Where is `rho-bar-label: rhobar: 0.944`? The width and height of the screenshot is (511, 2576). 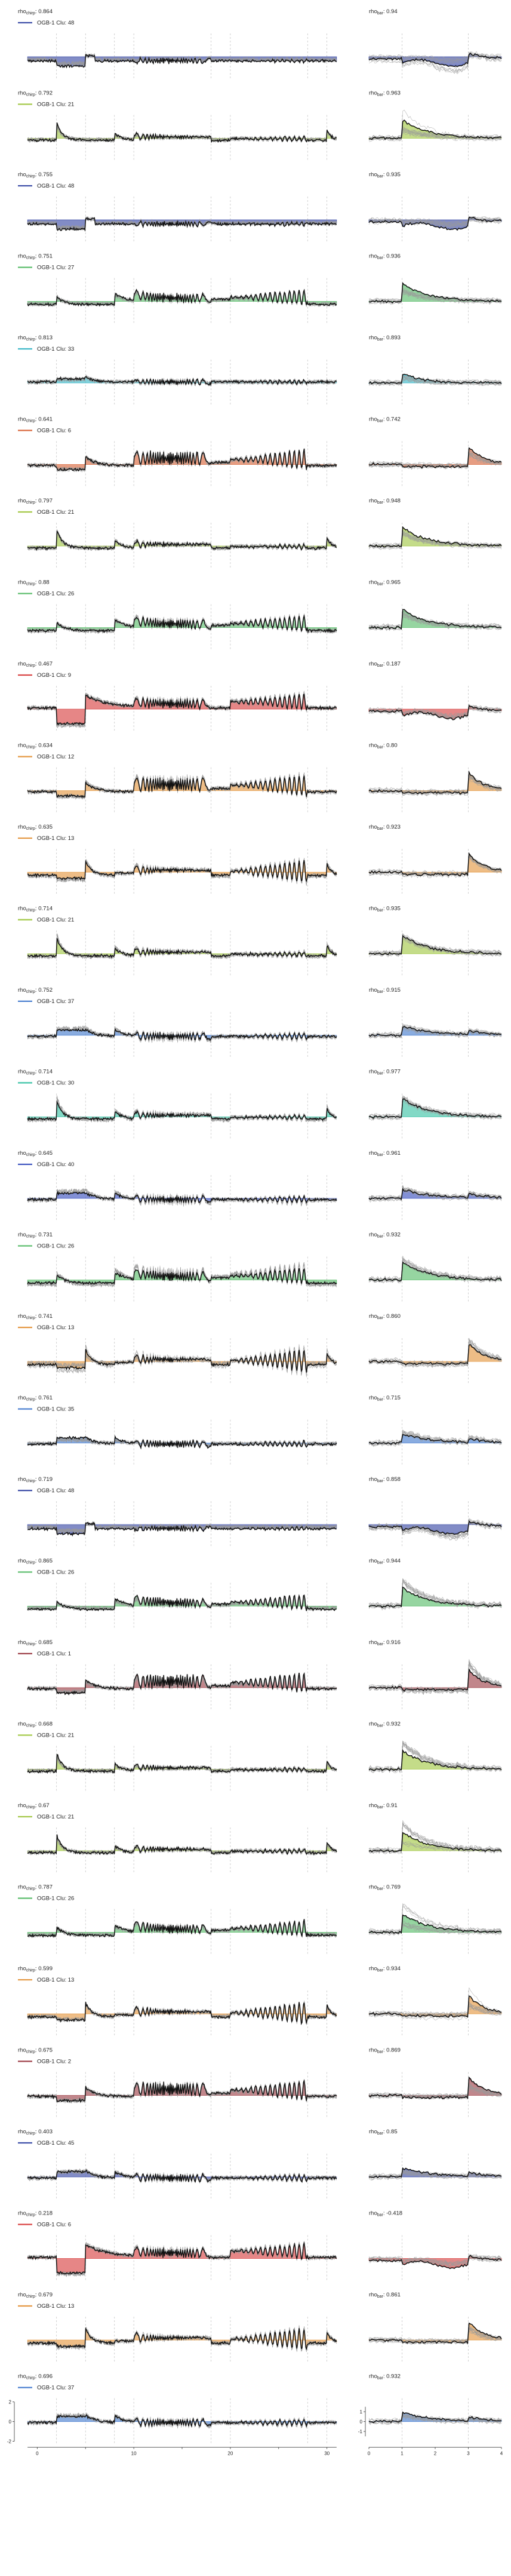 rho-bar-label: rhobar: 0.944 is located at coordinates (385, 1561).